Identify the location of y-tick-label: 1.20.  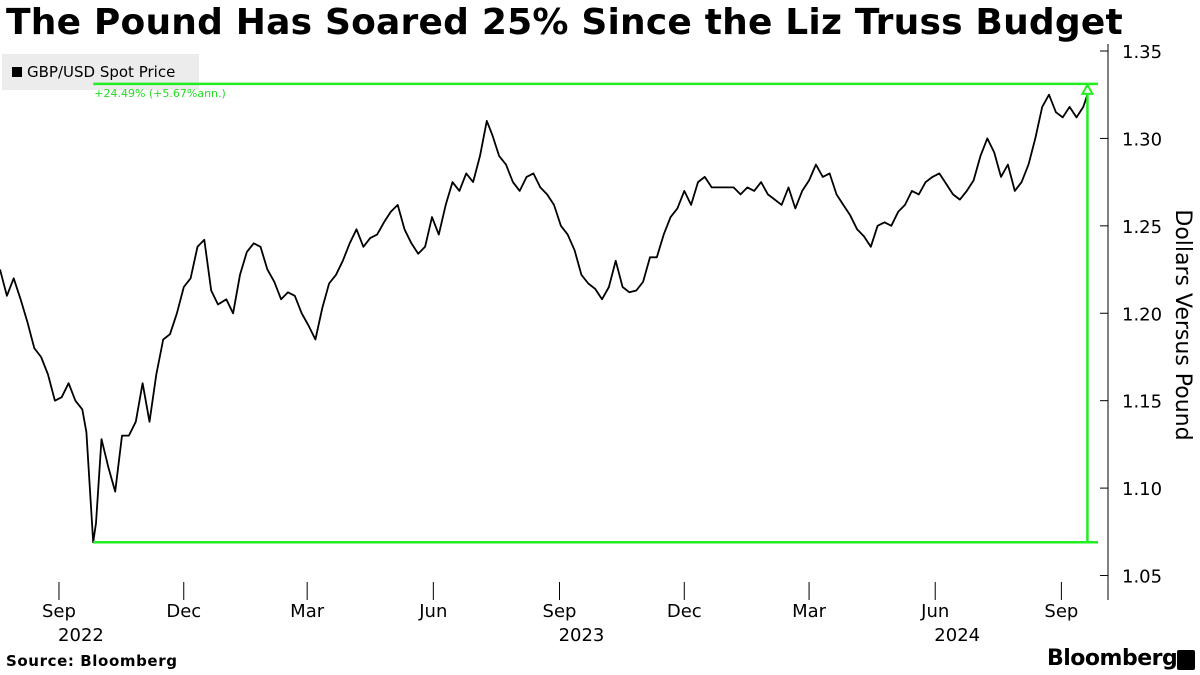
(1142, 314).